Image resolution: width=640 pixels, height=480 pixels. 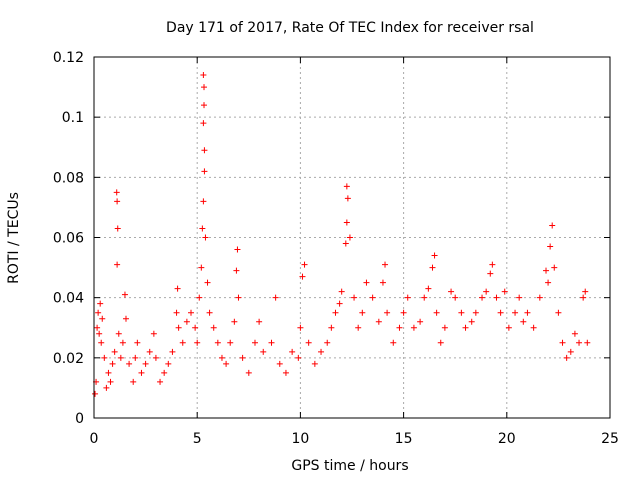 I want to click on x-axis-label: GPS time / hours, so click(x=349, y=466).